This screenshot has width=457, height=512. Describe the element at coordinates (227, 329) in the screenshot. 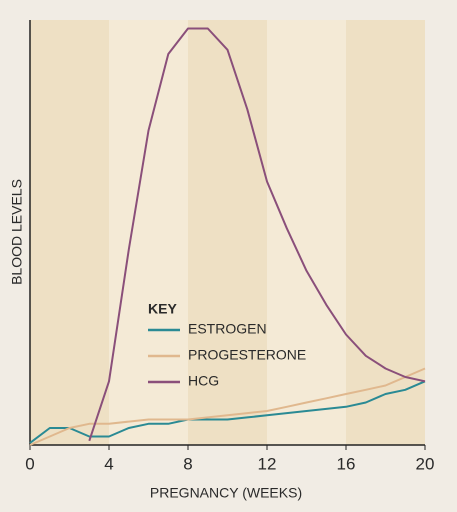

I see `legend-label: ESTROGEN` at that location.